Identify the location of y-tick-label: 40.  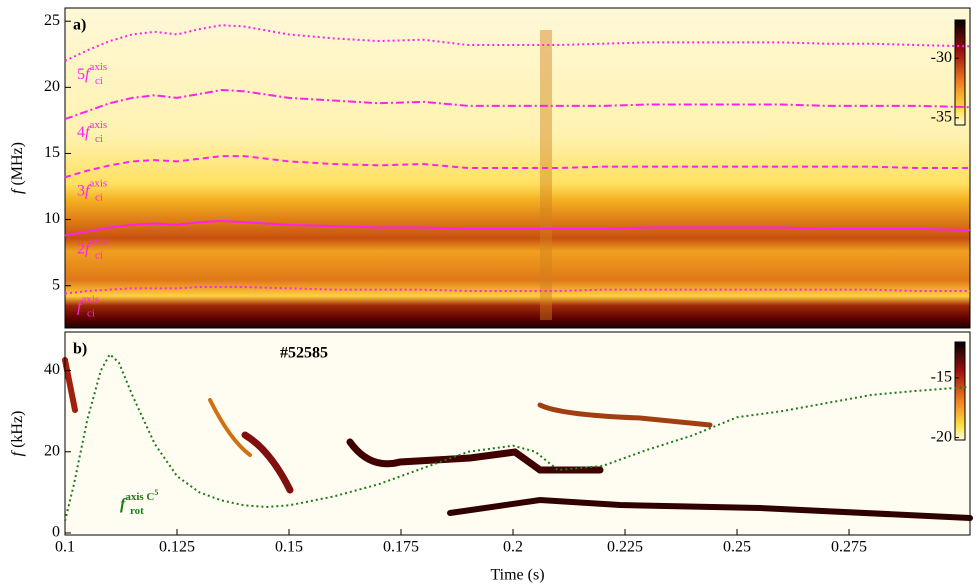
(52, 369).